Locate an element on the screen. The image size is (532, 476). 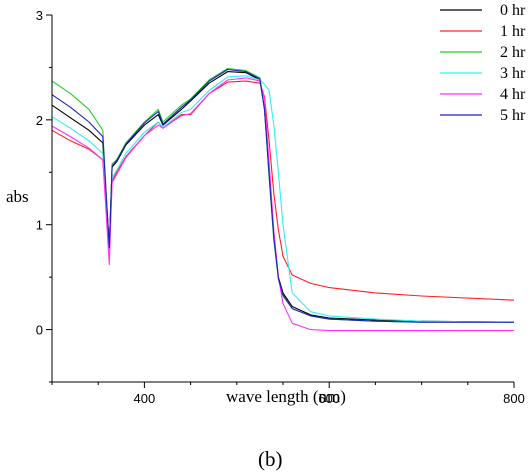
x-tick-label: 800 is located at coordinates (514, 398).